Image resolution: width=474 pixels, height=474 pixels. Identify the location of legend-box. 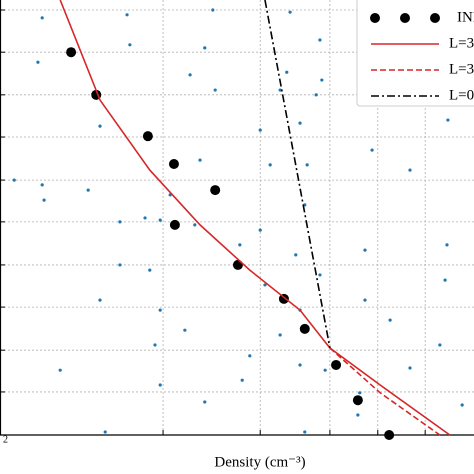
(415, 53).